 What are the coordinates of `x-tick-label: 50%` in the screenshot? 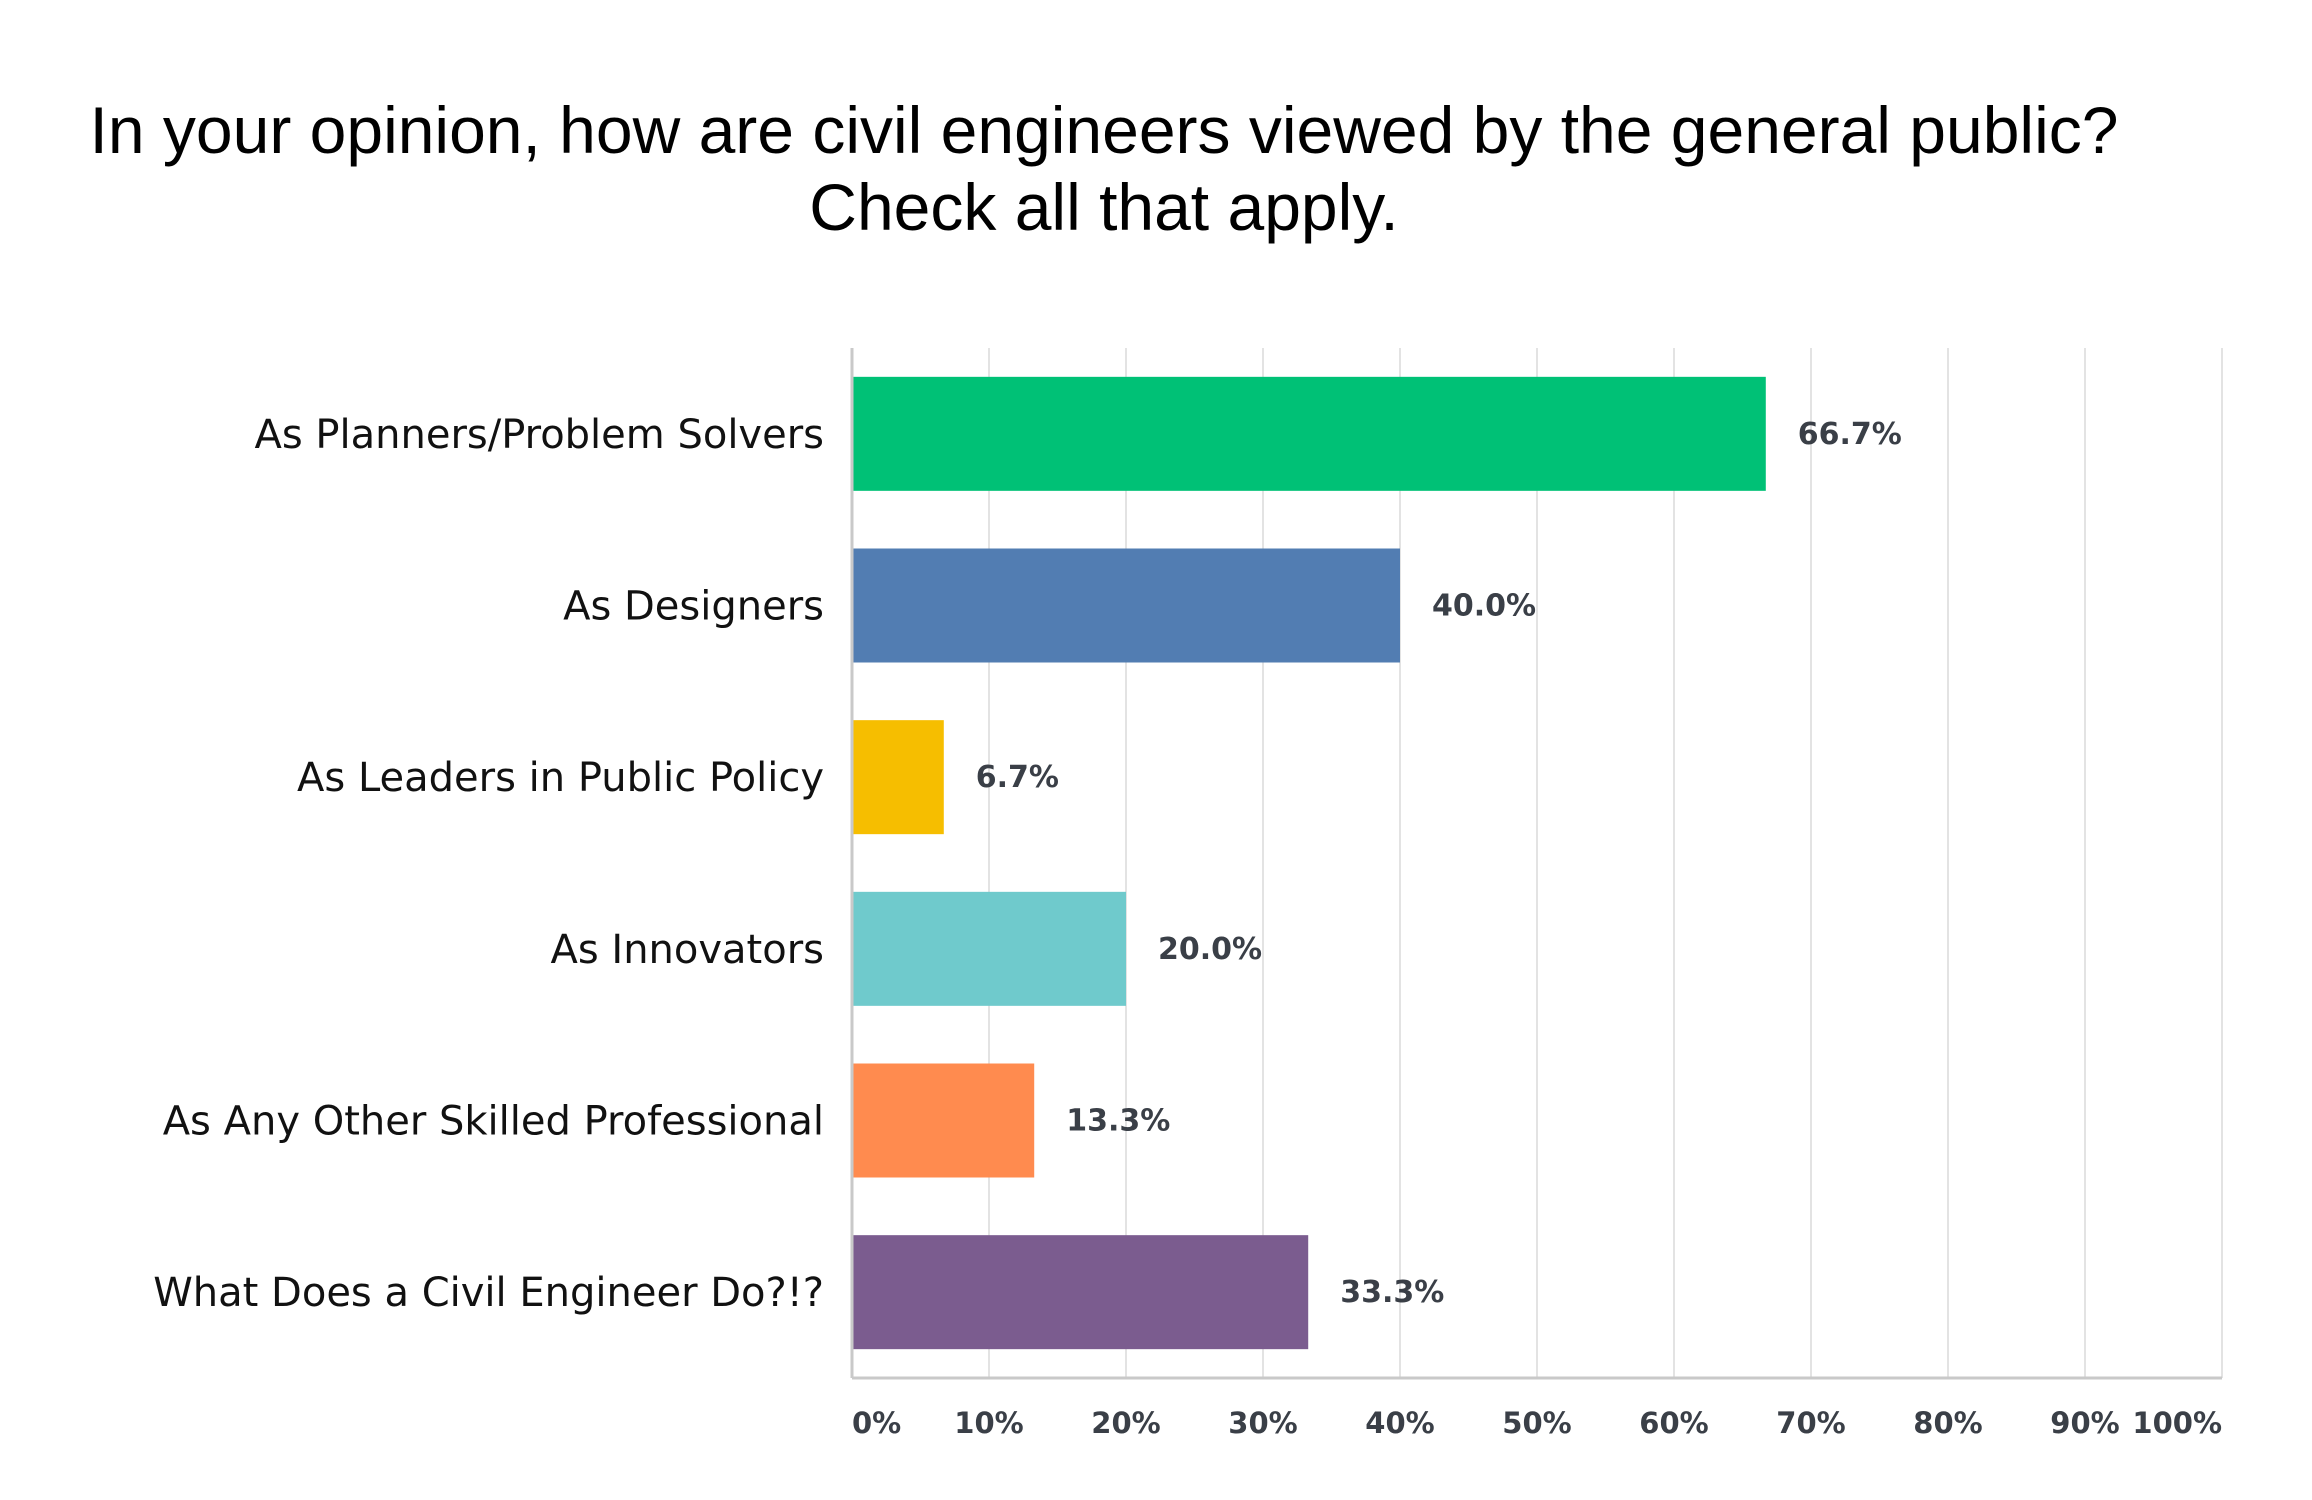 It's located at (1536, 1423).